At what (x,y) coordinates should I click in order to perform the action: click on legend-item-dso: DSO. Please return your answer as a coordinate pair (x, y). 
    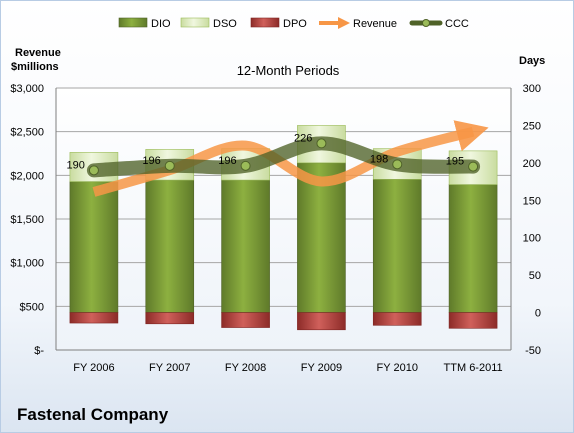
    Looking at the image, I should click on (208, 23).